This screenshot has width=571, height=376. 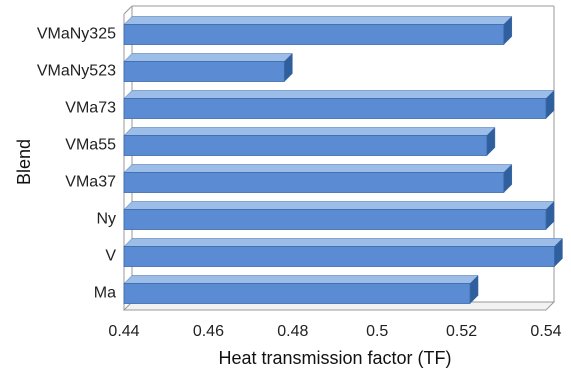 I want to click on bar-vmany325, so click(x=318, y=30).